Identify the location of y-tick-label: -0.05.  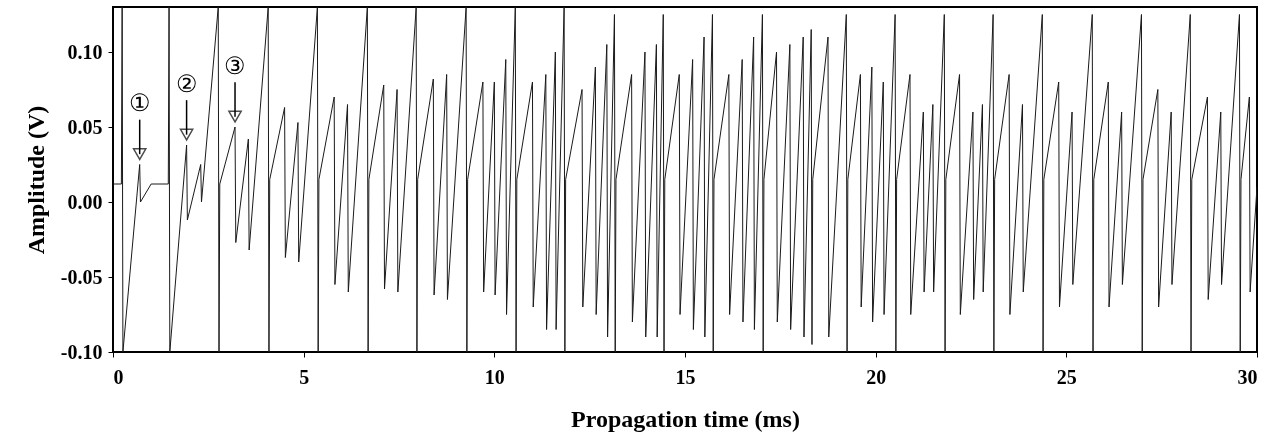
(81, 276).